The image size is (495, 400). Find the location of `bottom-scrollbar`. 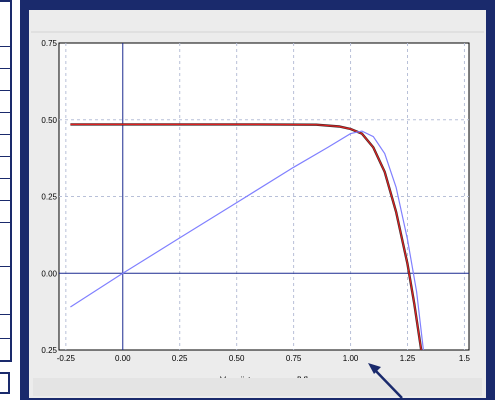

bottom-scrollbar is located at coordinates (257, 387).